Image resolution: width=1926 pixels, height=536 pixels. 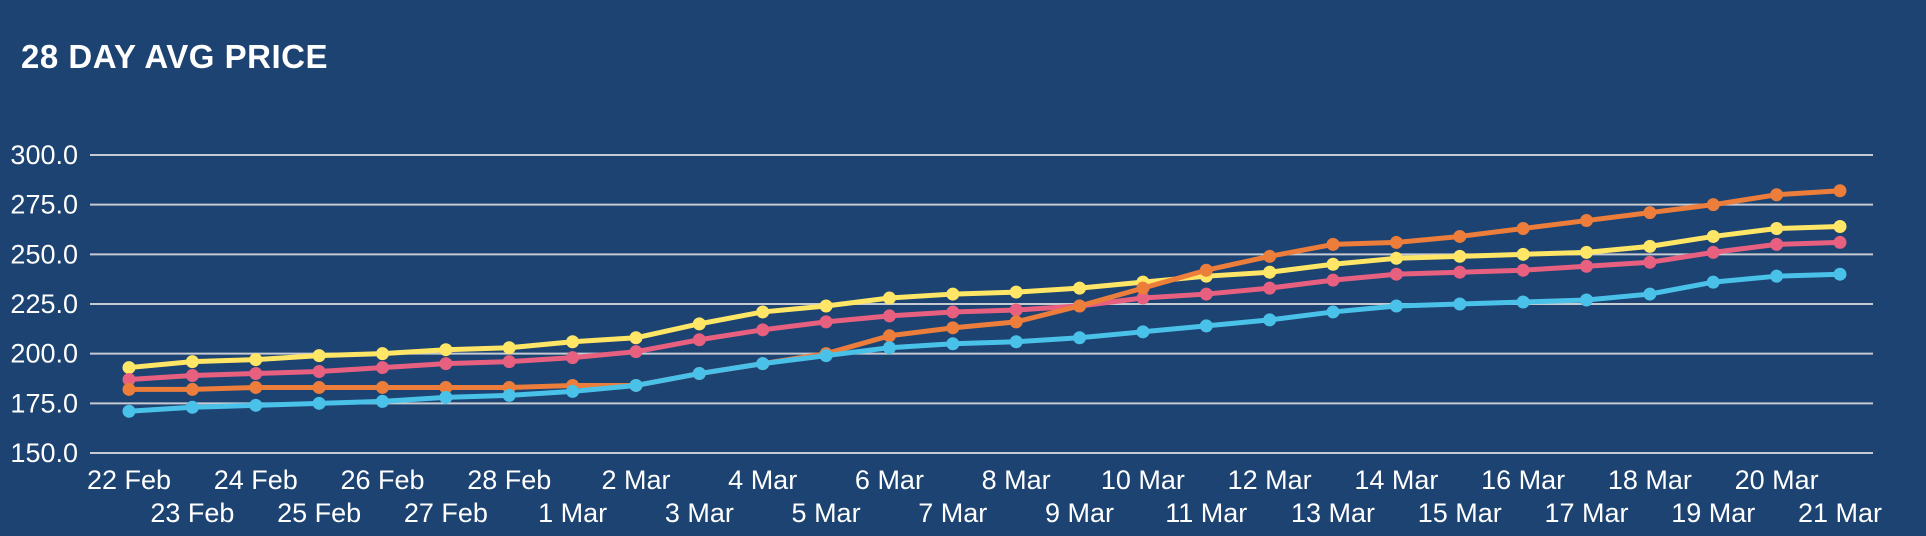 I want to click on x-axis-tick-label: 26 Feb, so click(x=382, y=480).